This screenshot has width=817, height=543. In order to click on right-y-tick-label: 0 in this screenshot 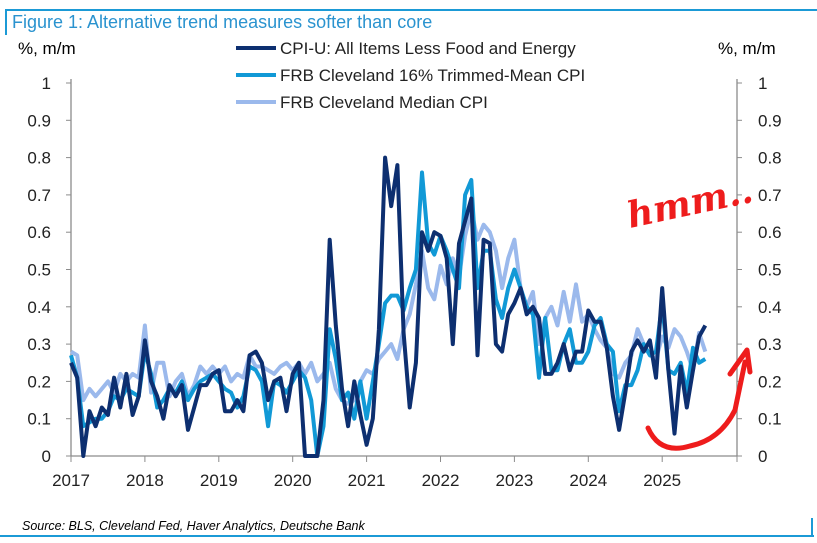, I will do `click(762, 456)`.